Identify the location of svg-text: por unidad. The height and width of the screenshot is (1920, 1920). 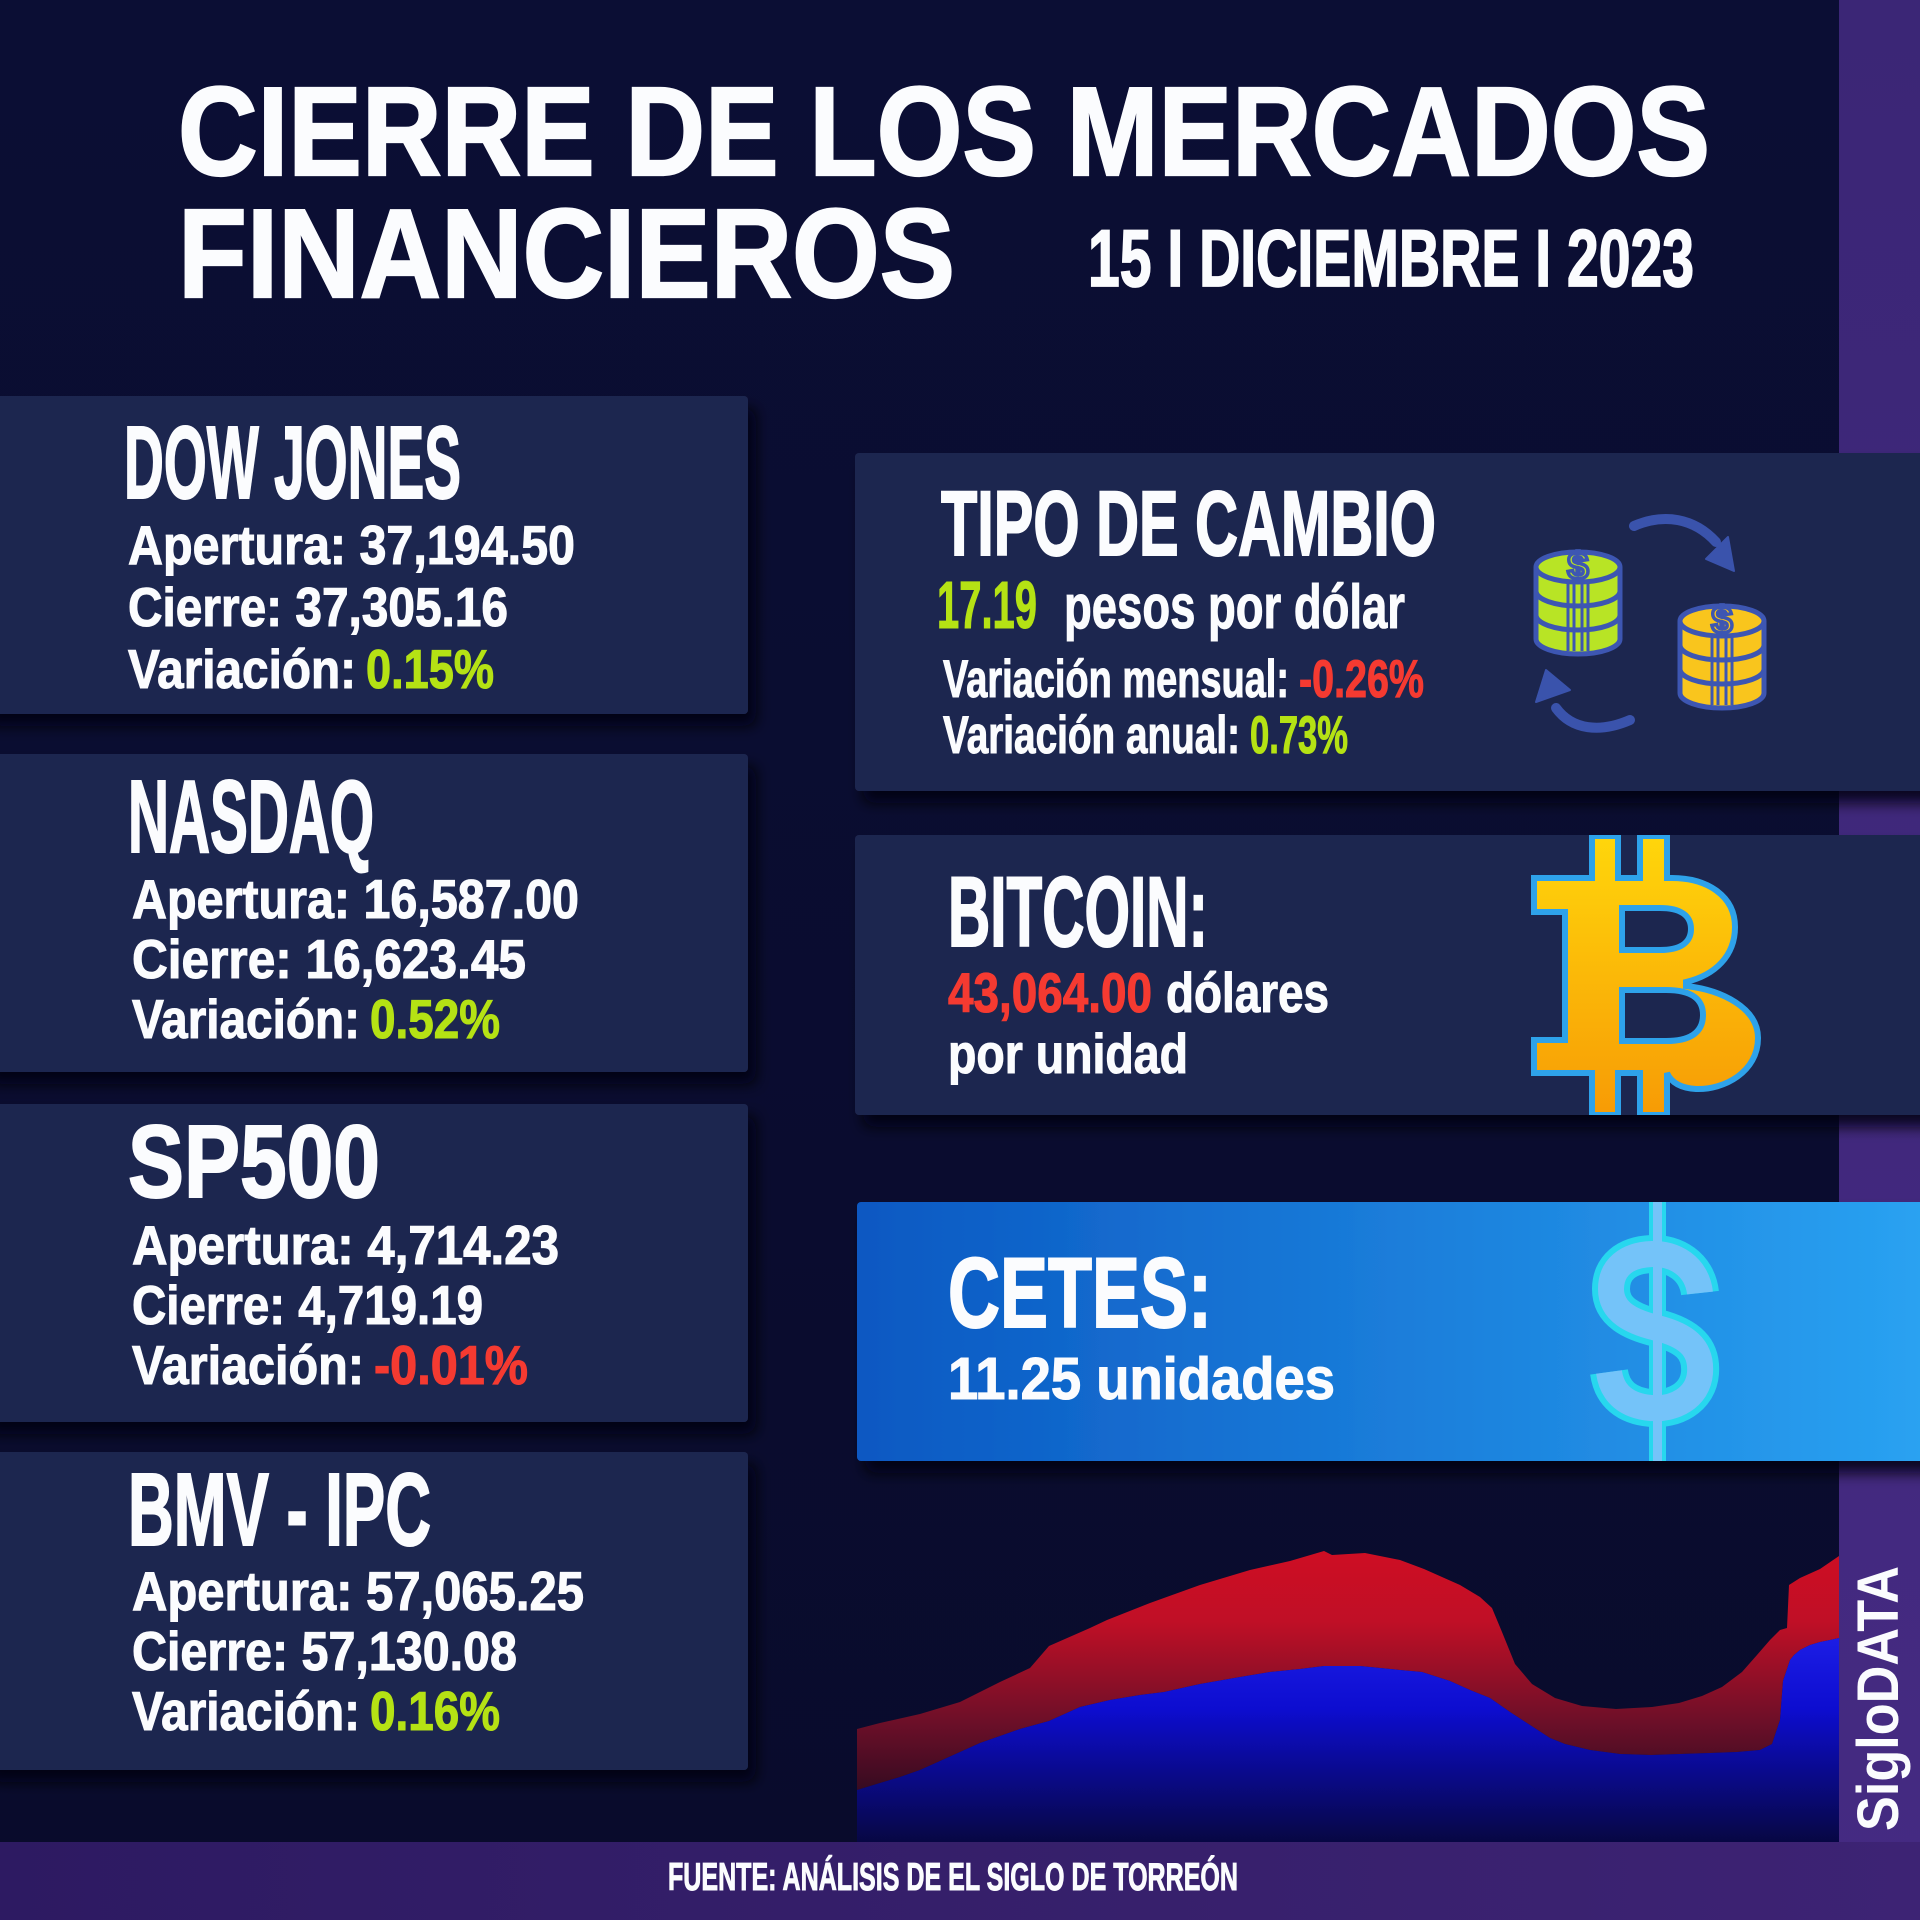
(1068, 1053).